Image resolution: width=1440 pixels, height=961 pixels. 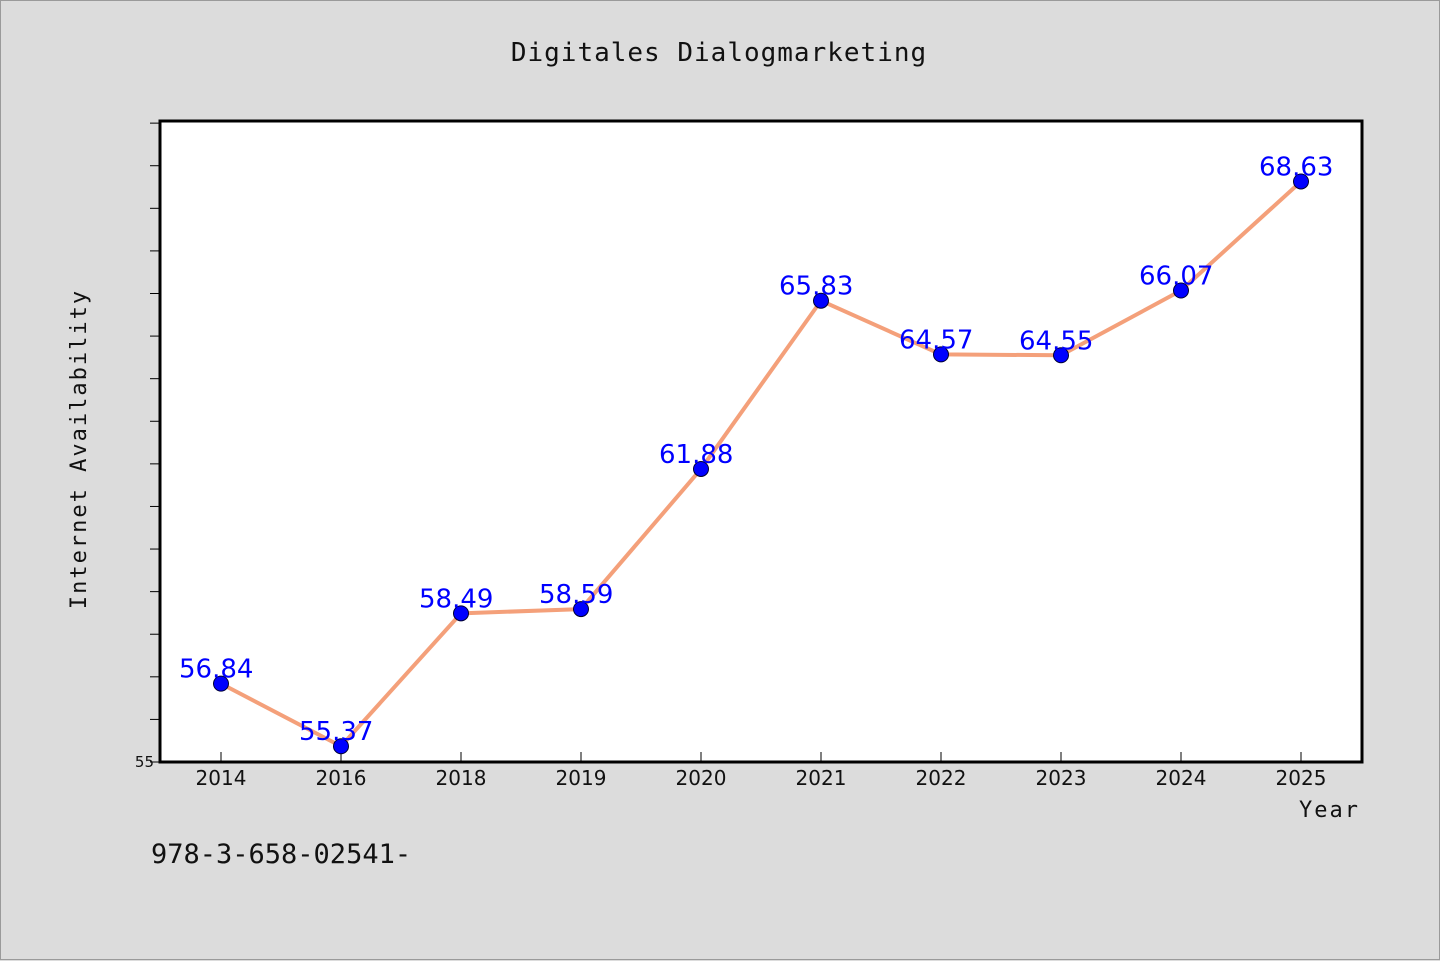 What do you see at coordinates (1181, 778) in the screenshot?
I see `x-tick-label: 2024` at bounding box center [1181, 778].